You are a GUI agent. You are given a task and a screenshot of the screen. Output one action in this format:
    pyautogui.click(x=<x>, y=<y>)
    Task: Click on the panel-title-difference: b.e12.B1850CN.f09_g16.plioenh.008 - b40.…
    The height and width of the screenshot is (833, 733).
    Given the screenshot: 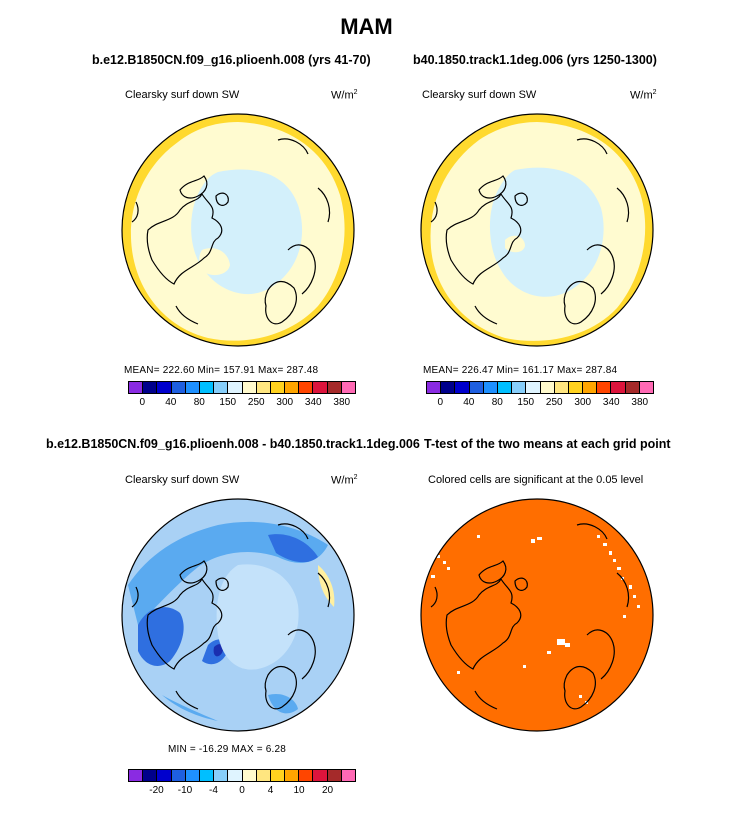 What is the action you would take?
    pyautogui.click(x=233, y=444)
    